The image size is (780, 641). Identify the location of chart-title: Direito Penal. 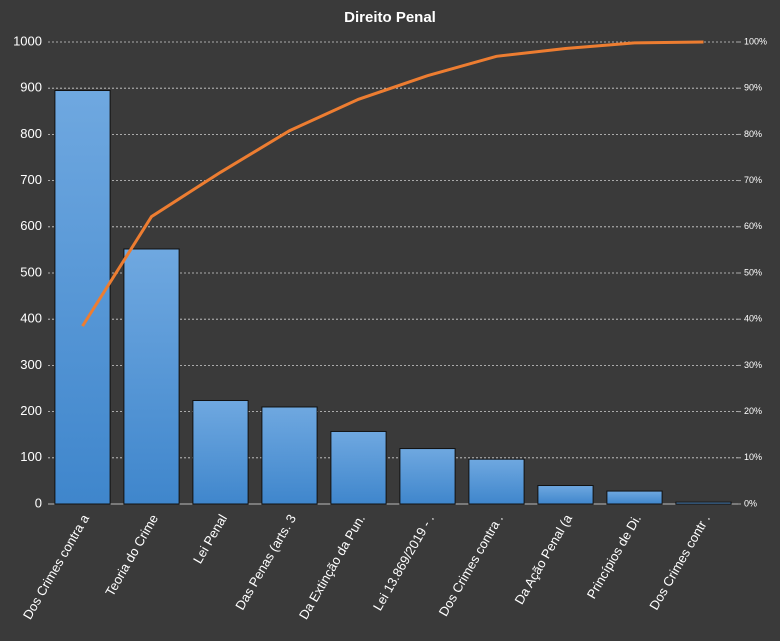
(390, 17).